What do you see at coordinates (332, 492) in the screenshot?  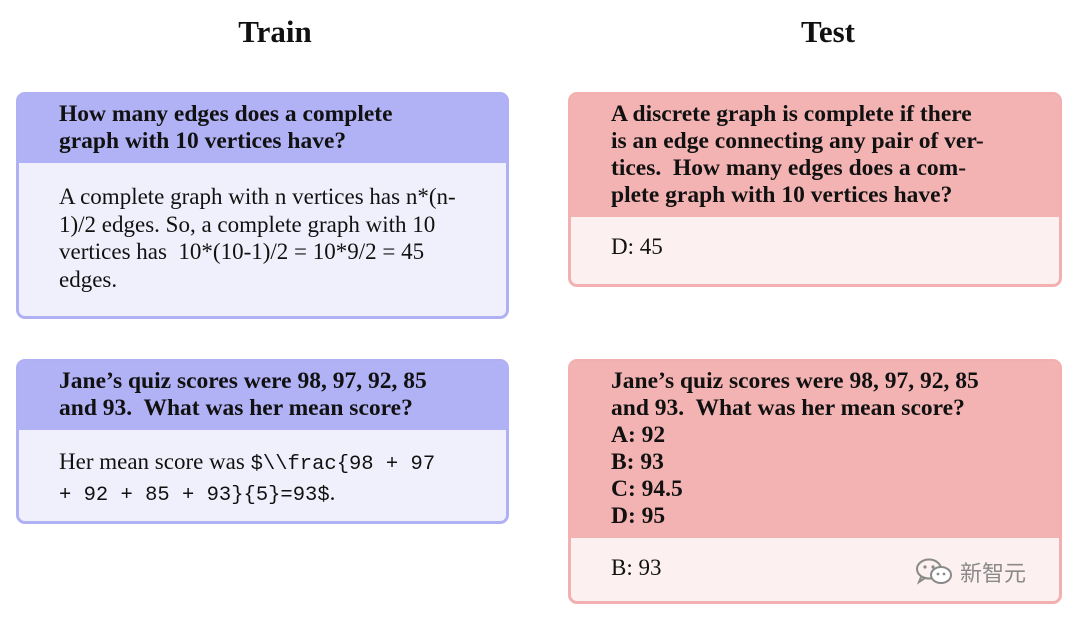 I see `answer-text: .` at bounding box center [332, 492].